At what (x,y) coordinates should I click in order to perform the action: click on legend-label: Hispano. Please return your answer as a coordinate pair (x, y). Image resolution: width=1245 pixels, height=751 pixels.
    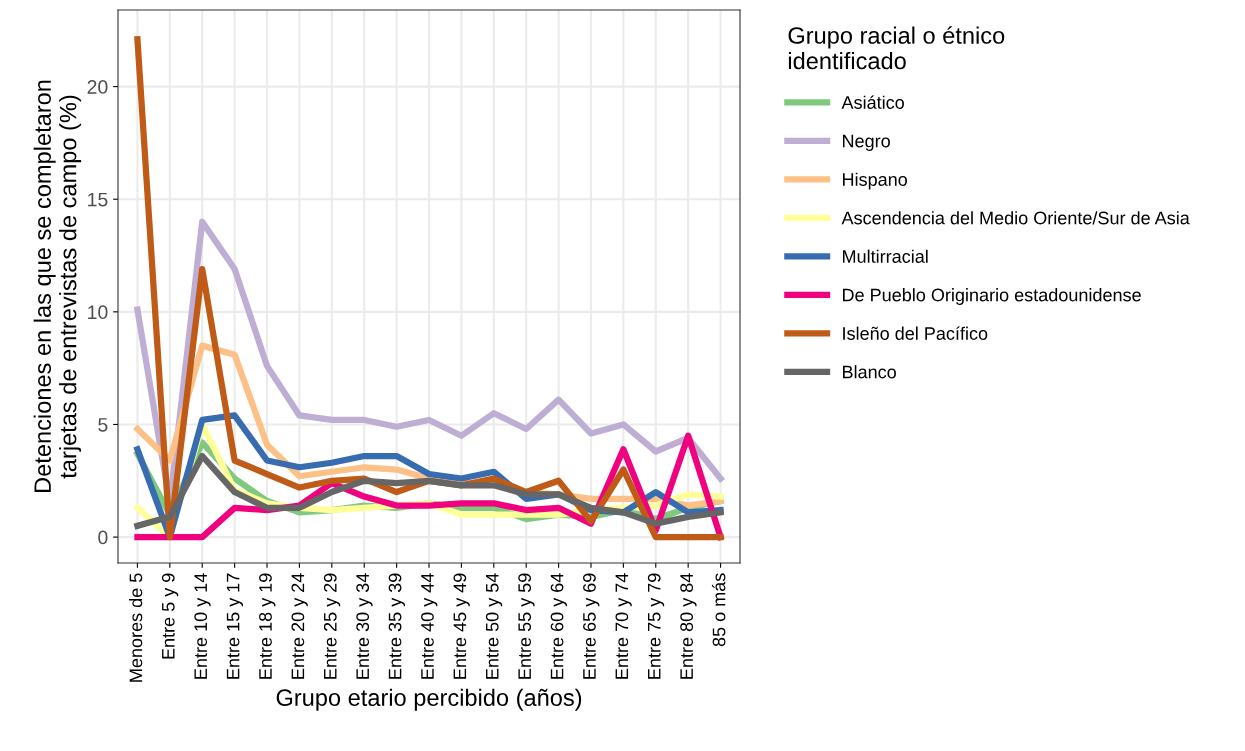
    Looking at the image, I should click on (875, 181).